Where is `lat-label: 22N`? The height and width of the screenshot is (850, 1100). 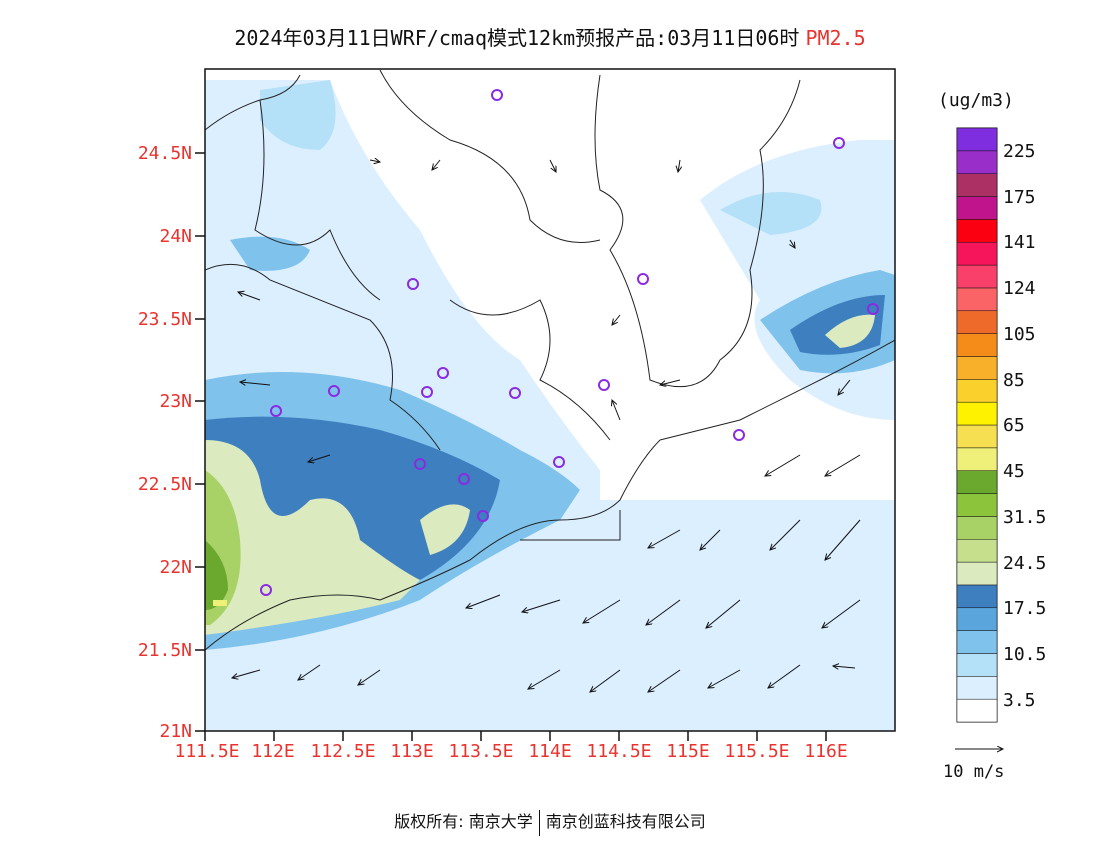 lat-label: 22N is located at coordinates (175, 567).